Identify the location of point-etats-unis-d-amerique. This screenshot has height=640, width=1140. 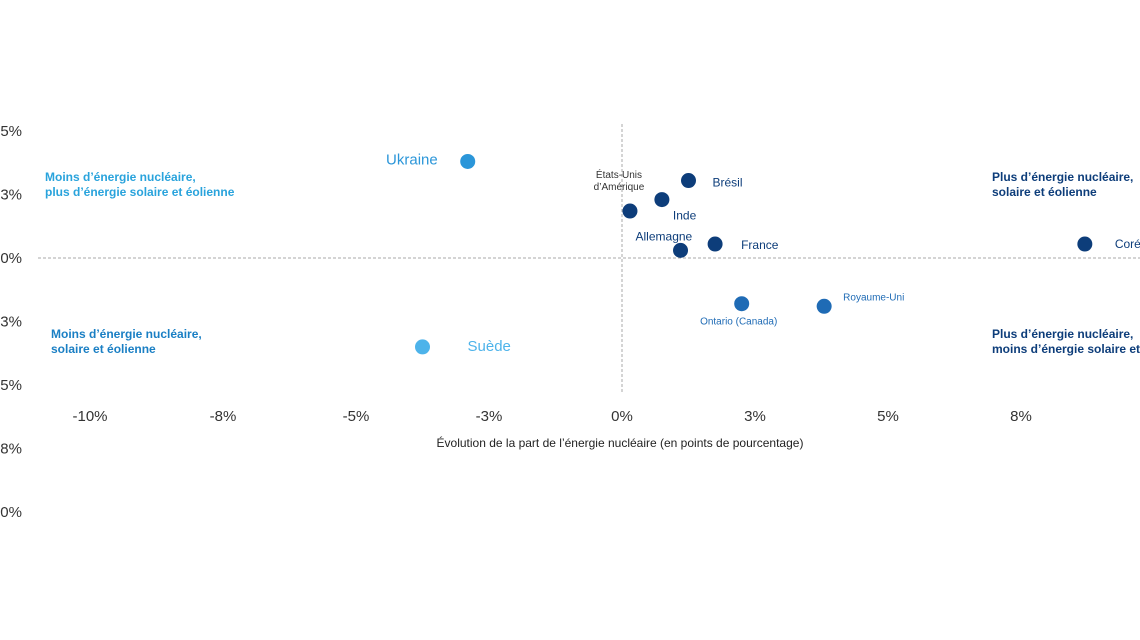
(630, 211).